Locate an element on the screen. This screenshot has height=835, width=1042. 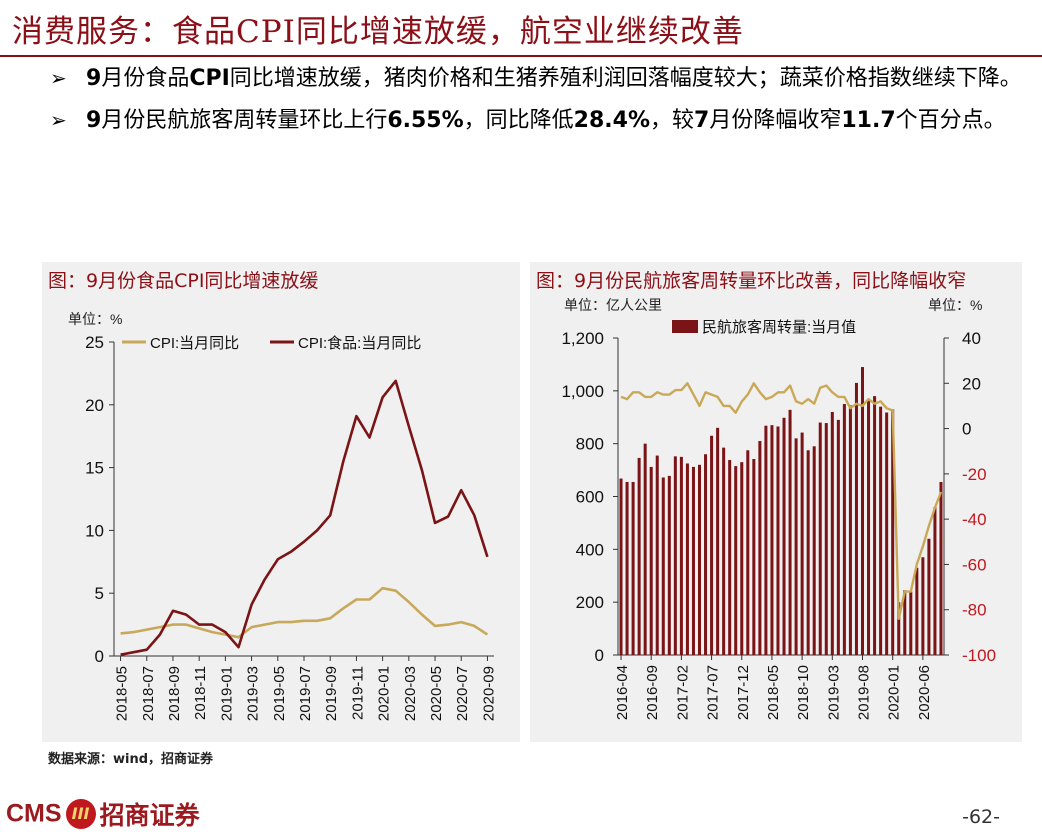
x-tick-label: 2017-07 is located at coordinates (713, 692).